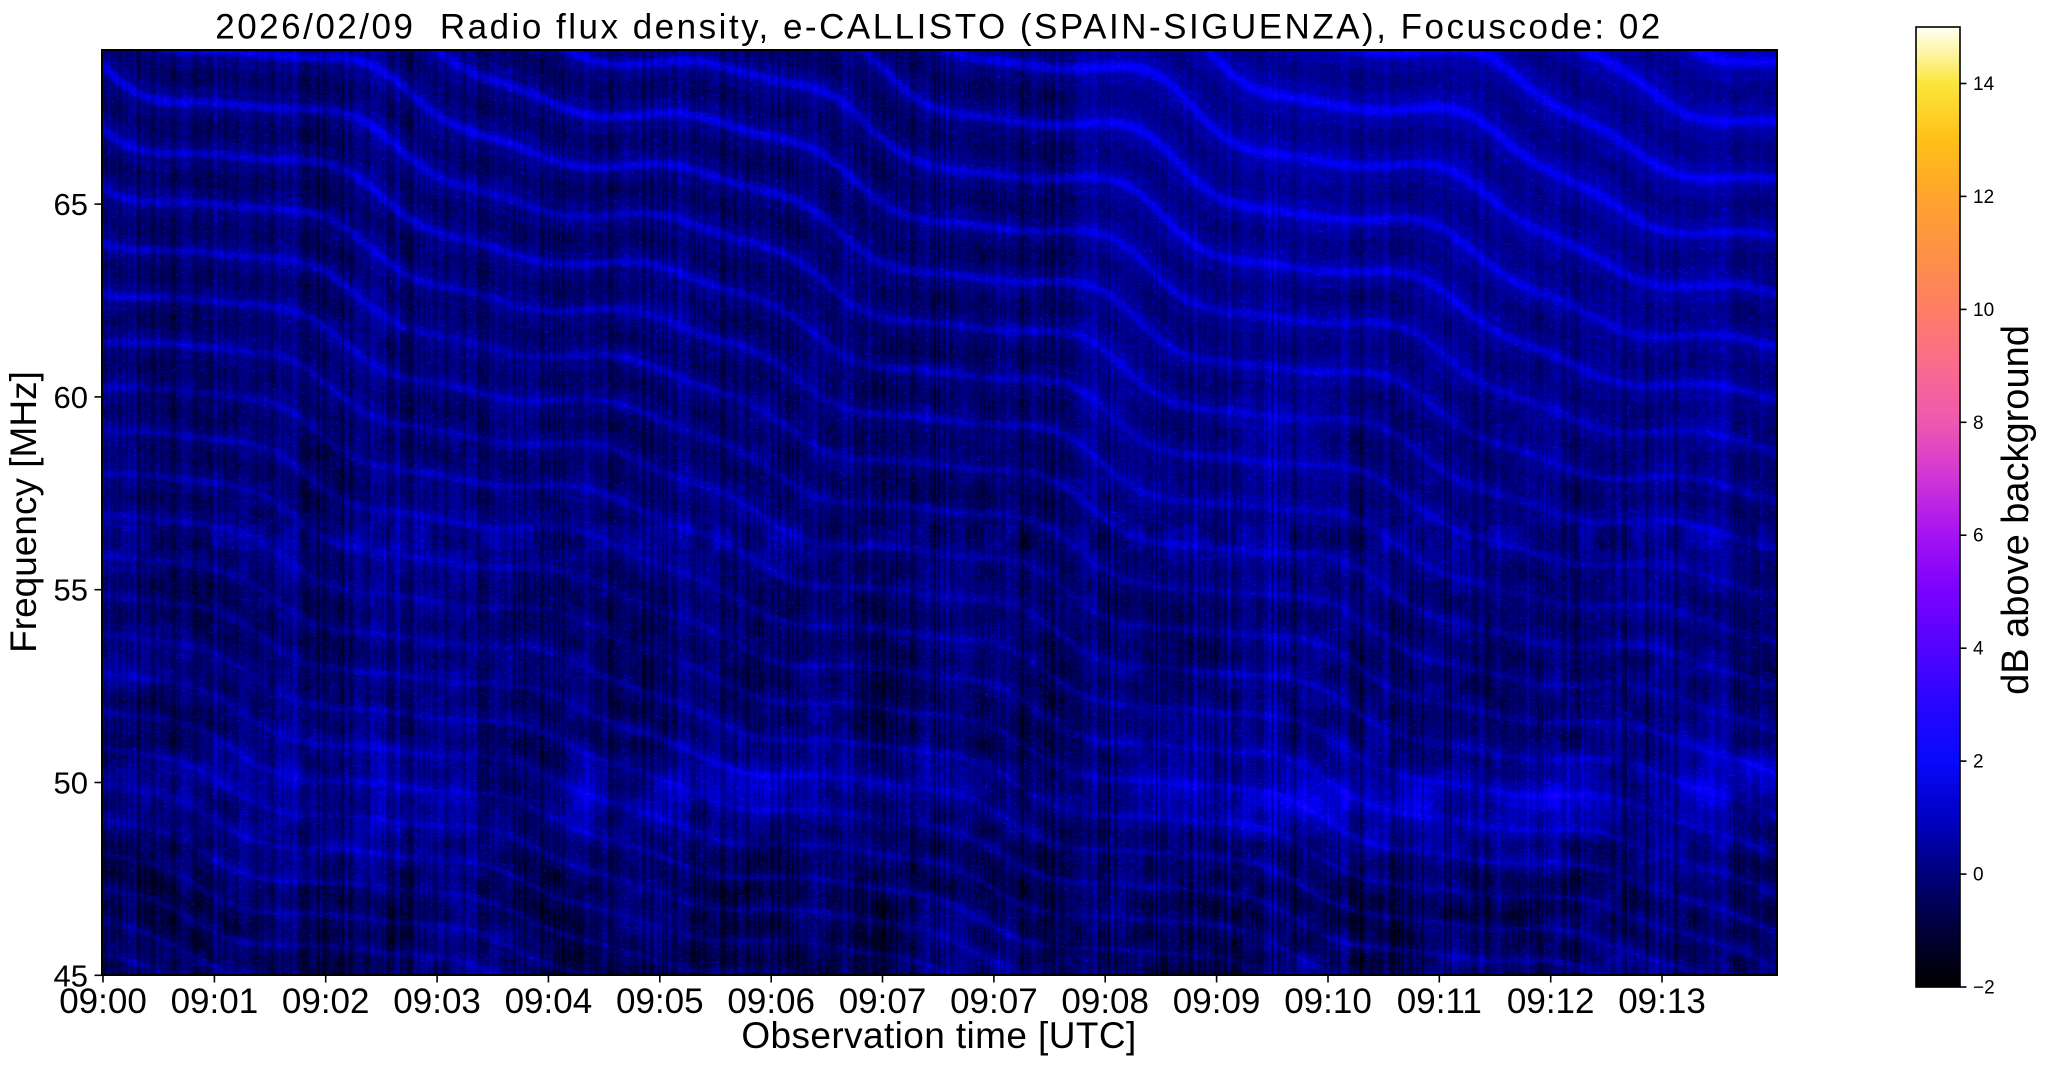 The image size is (2047, 1067). What do you see at coordinates (2016, 510) in the screenshot?
I see `svg-text: dB above background` at bounding box center [2016, 510].